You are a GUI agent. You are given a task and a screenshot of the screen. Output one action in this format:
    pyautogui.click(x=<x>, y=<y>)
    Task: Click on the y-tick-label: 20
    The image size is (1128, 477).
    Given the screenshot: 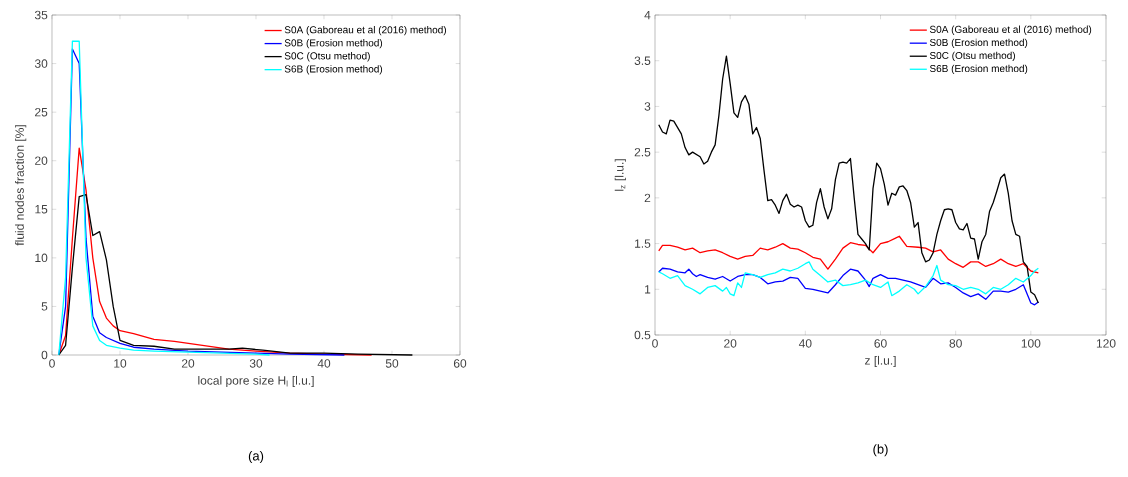 What is the action you would take?
    pyautogui.click(x=41, y=160)
    